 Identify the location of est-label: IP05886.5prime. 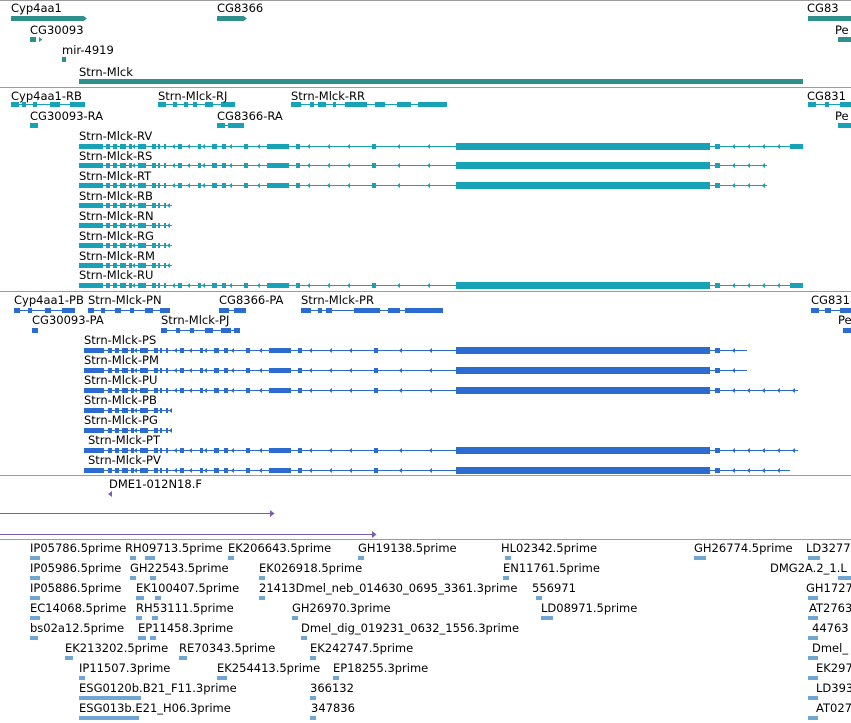
(76, 588).